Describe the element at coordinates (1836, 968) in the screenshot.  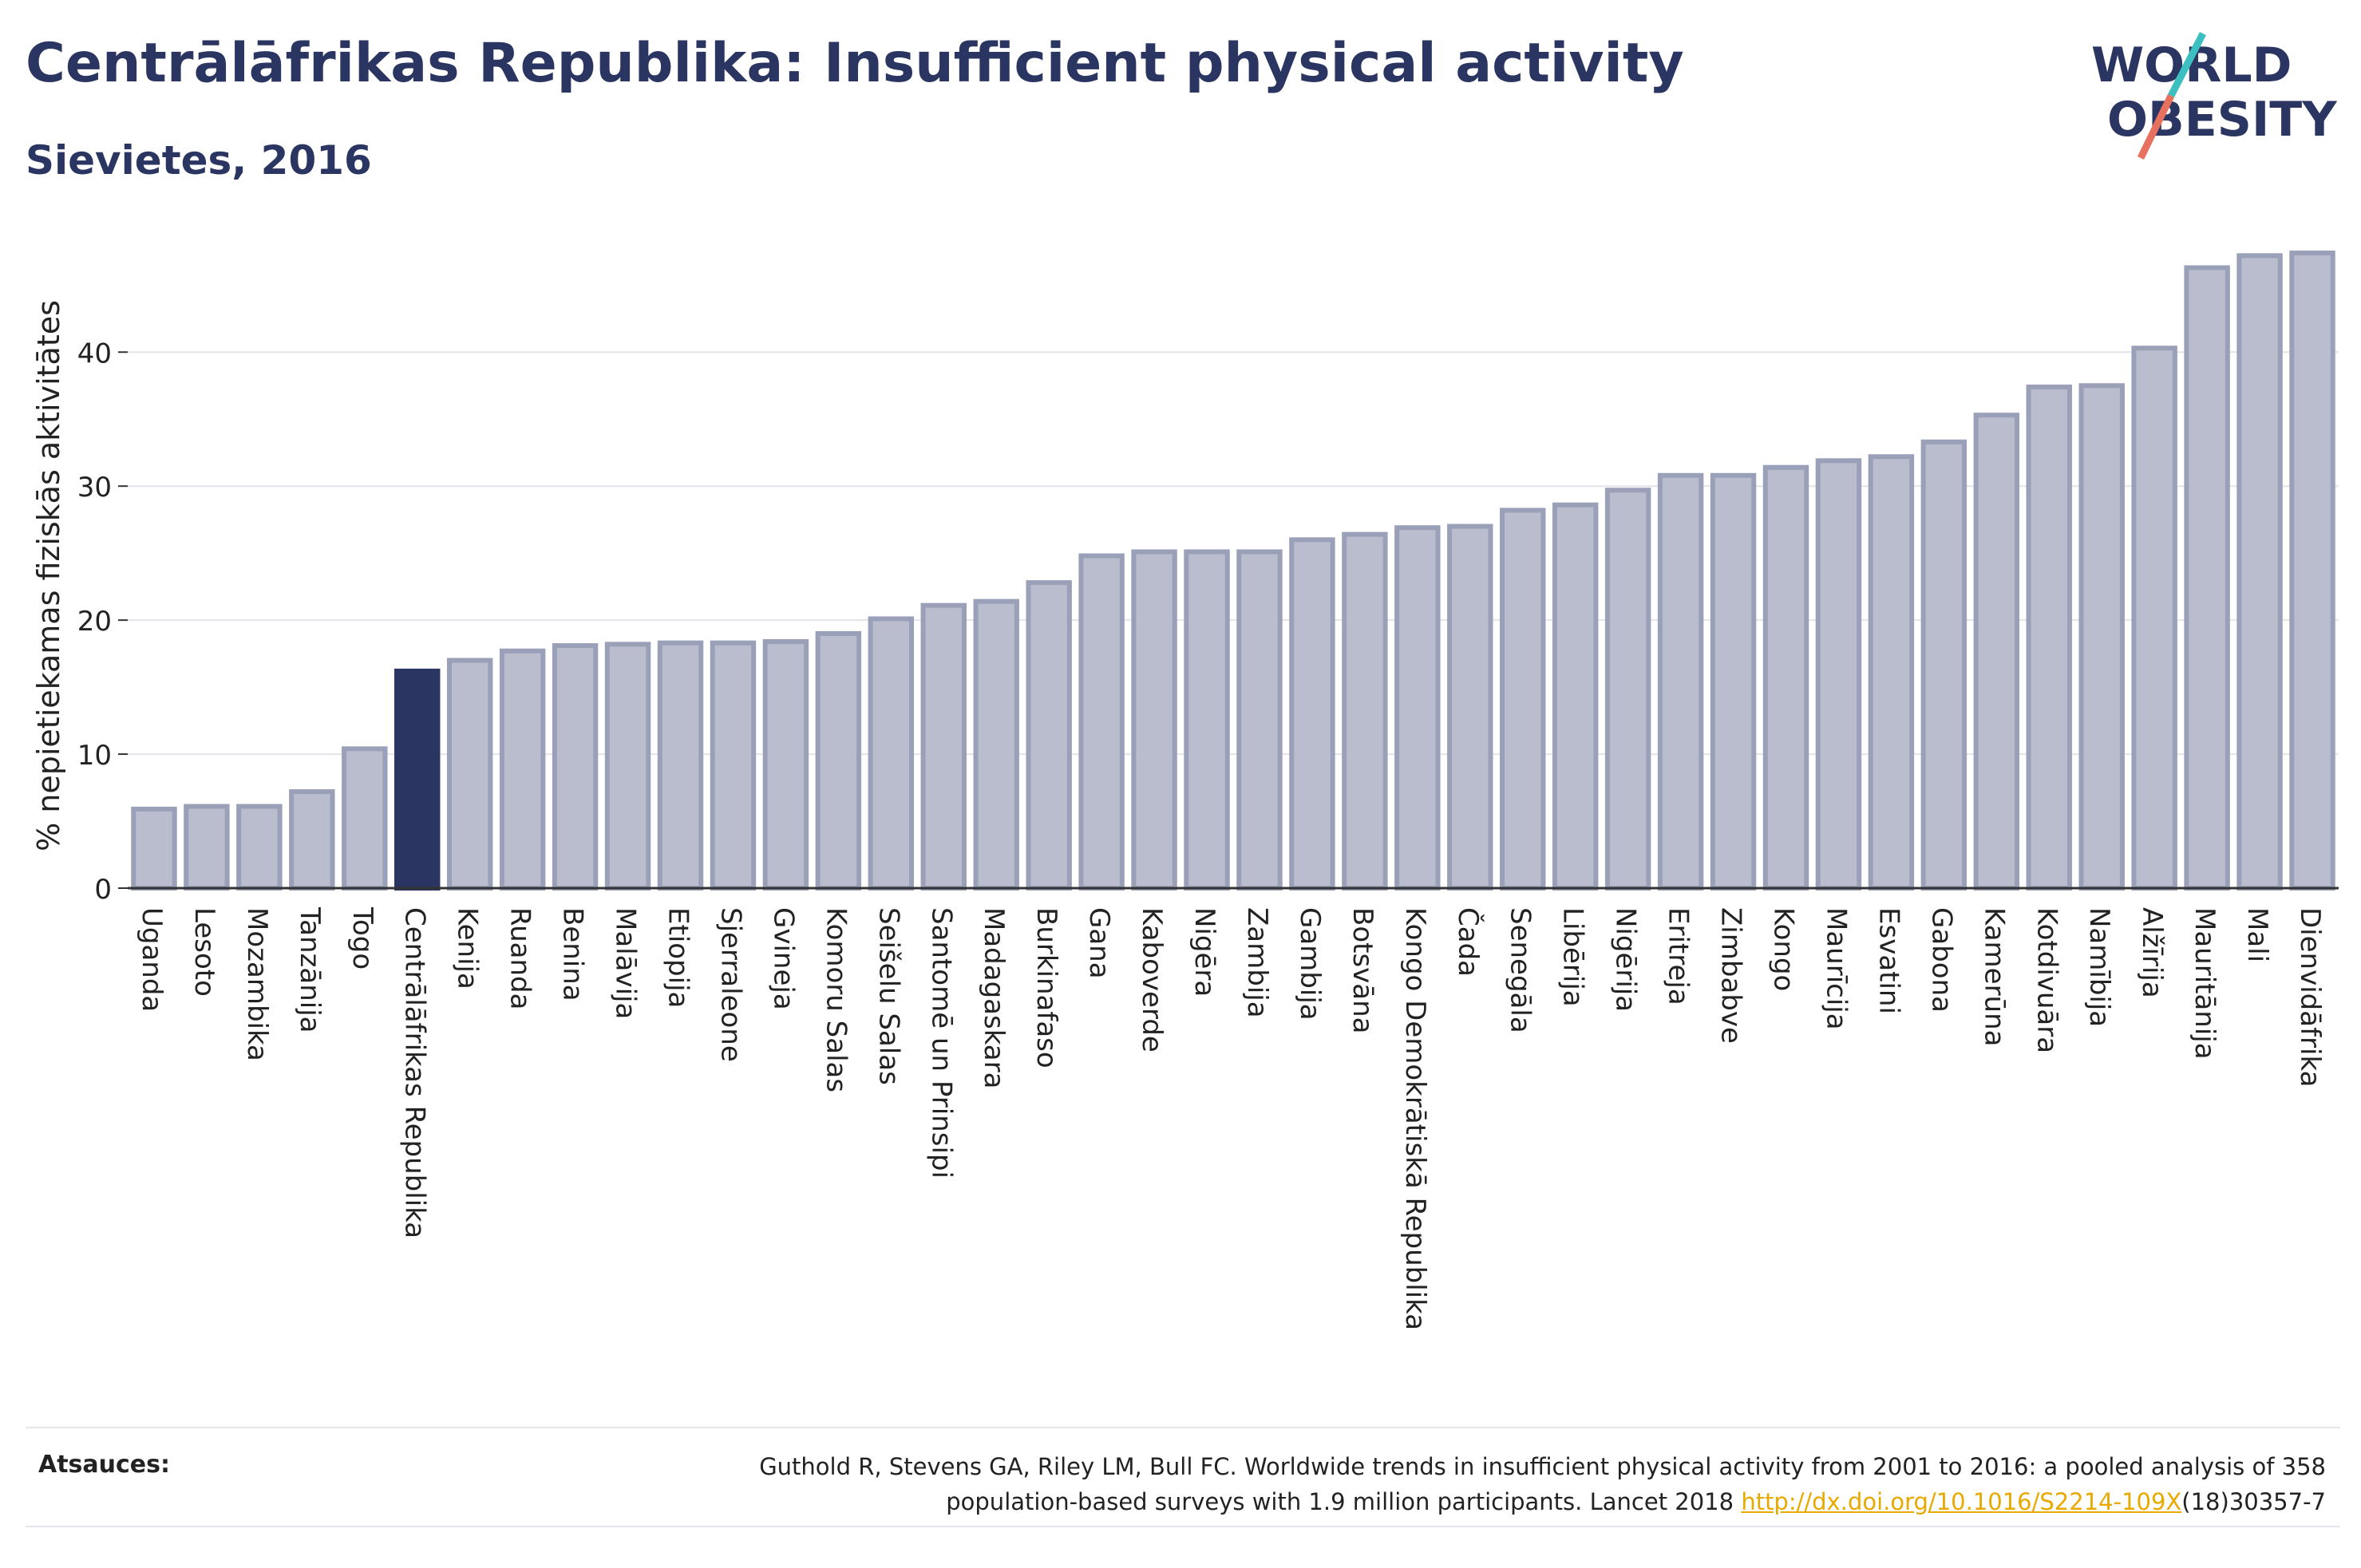
I see `x-tick-label: Maurīcija` at that location.